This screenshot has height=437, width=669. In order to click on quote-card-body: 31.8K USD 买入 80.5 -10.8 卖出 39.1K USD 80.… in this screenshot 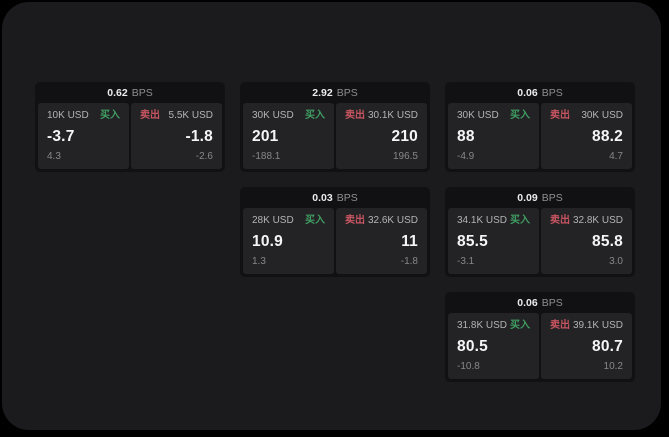, I will do `click(540, 347)`.